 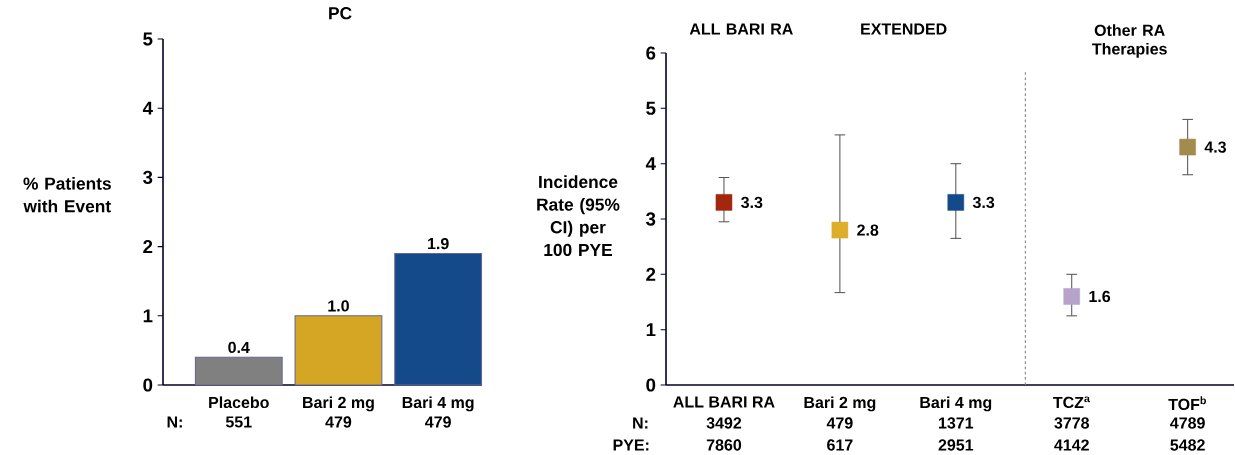 I want to click on x-tick-label: TCZ$^{a}$, so click(x=1071, y=402).